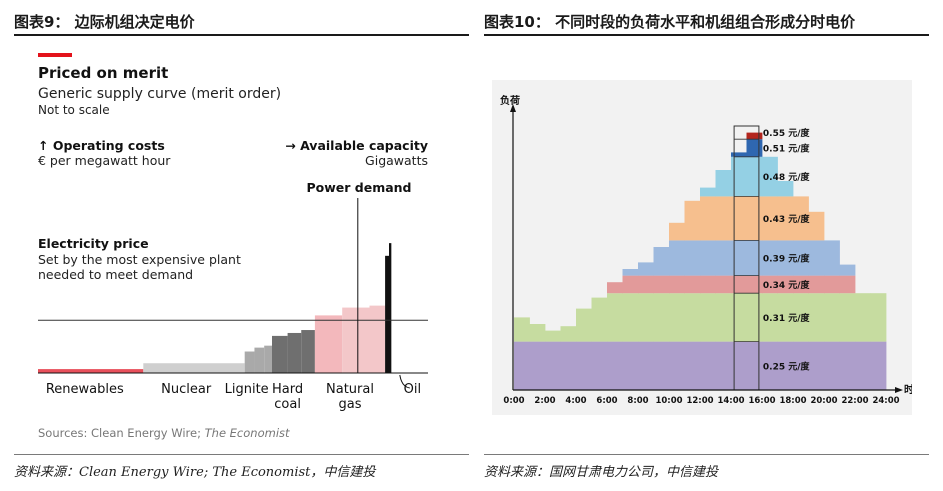  What do you see at coordinates (787, 219) in the screenshot?
I see `tier-price-label-4: 0.43 元/度` at bounding box center [787, 219].